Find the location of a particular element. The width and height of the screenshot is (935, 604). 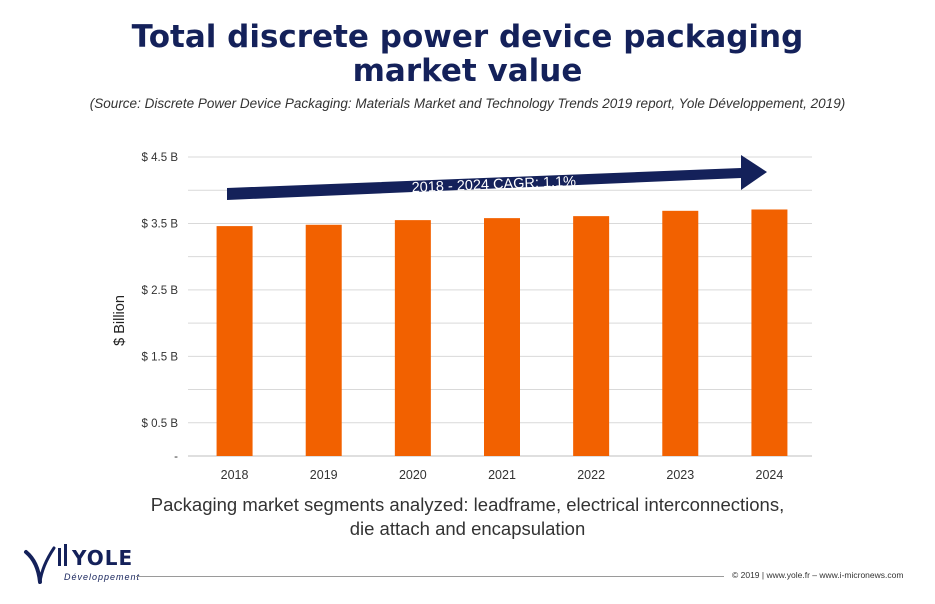

x-tick-label: 2024 is located at coordinates (770, 475).